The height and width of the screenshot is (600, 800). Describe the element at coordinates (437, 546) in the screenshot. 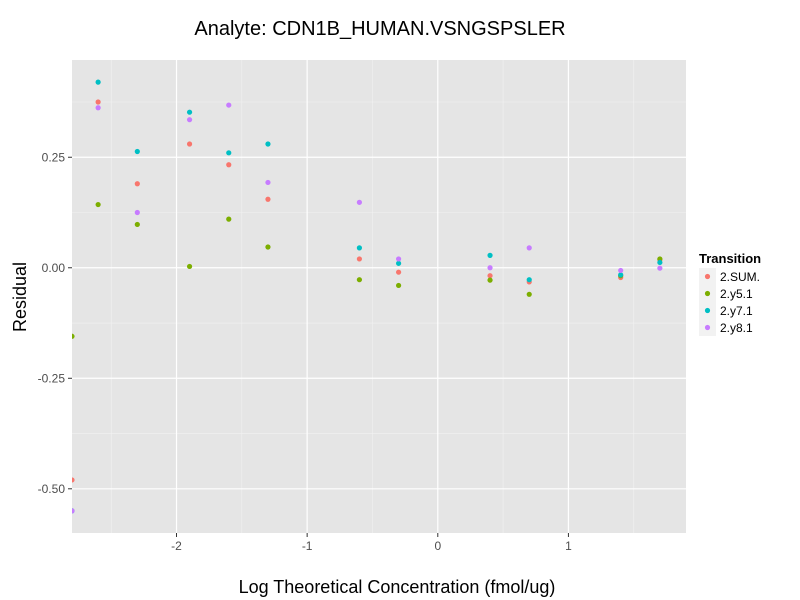

I see `x-tick-label: 0` at that location.